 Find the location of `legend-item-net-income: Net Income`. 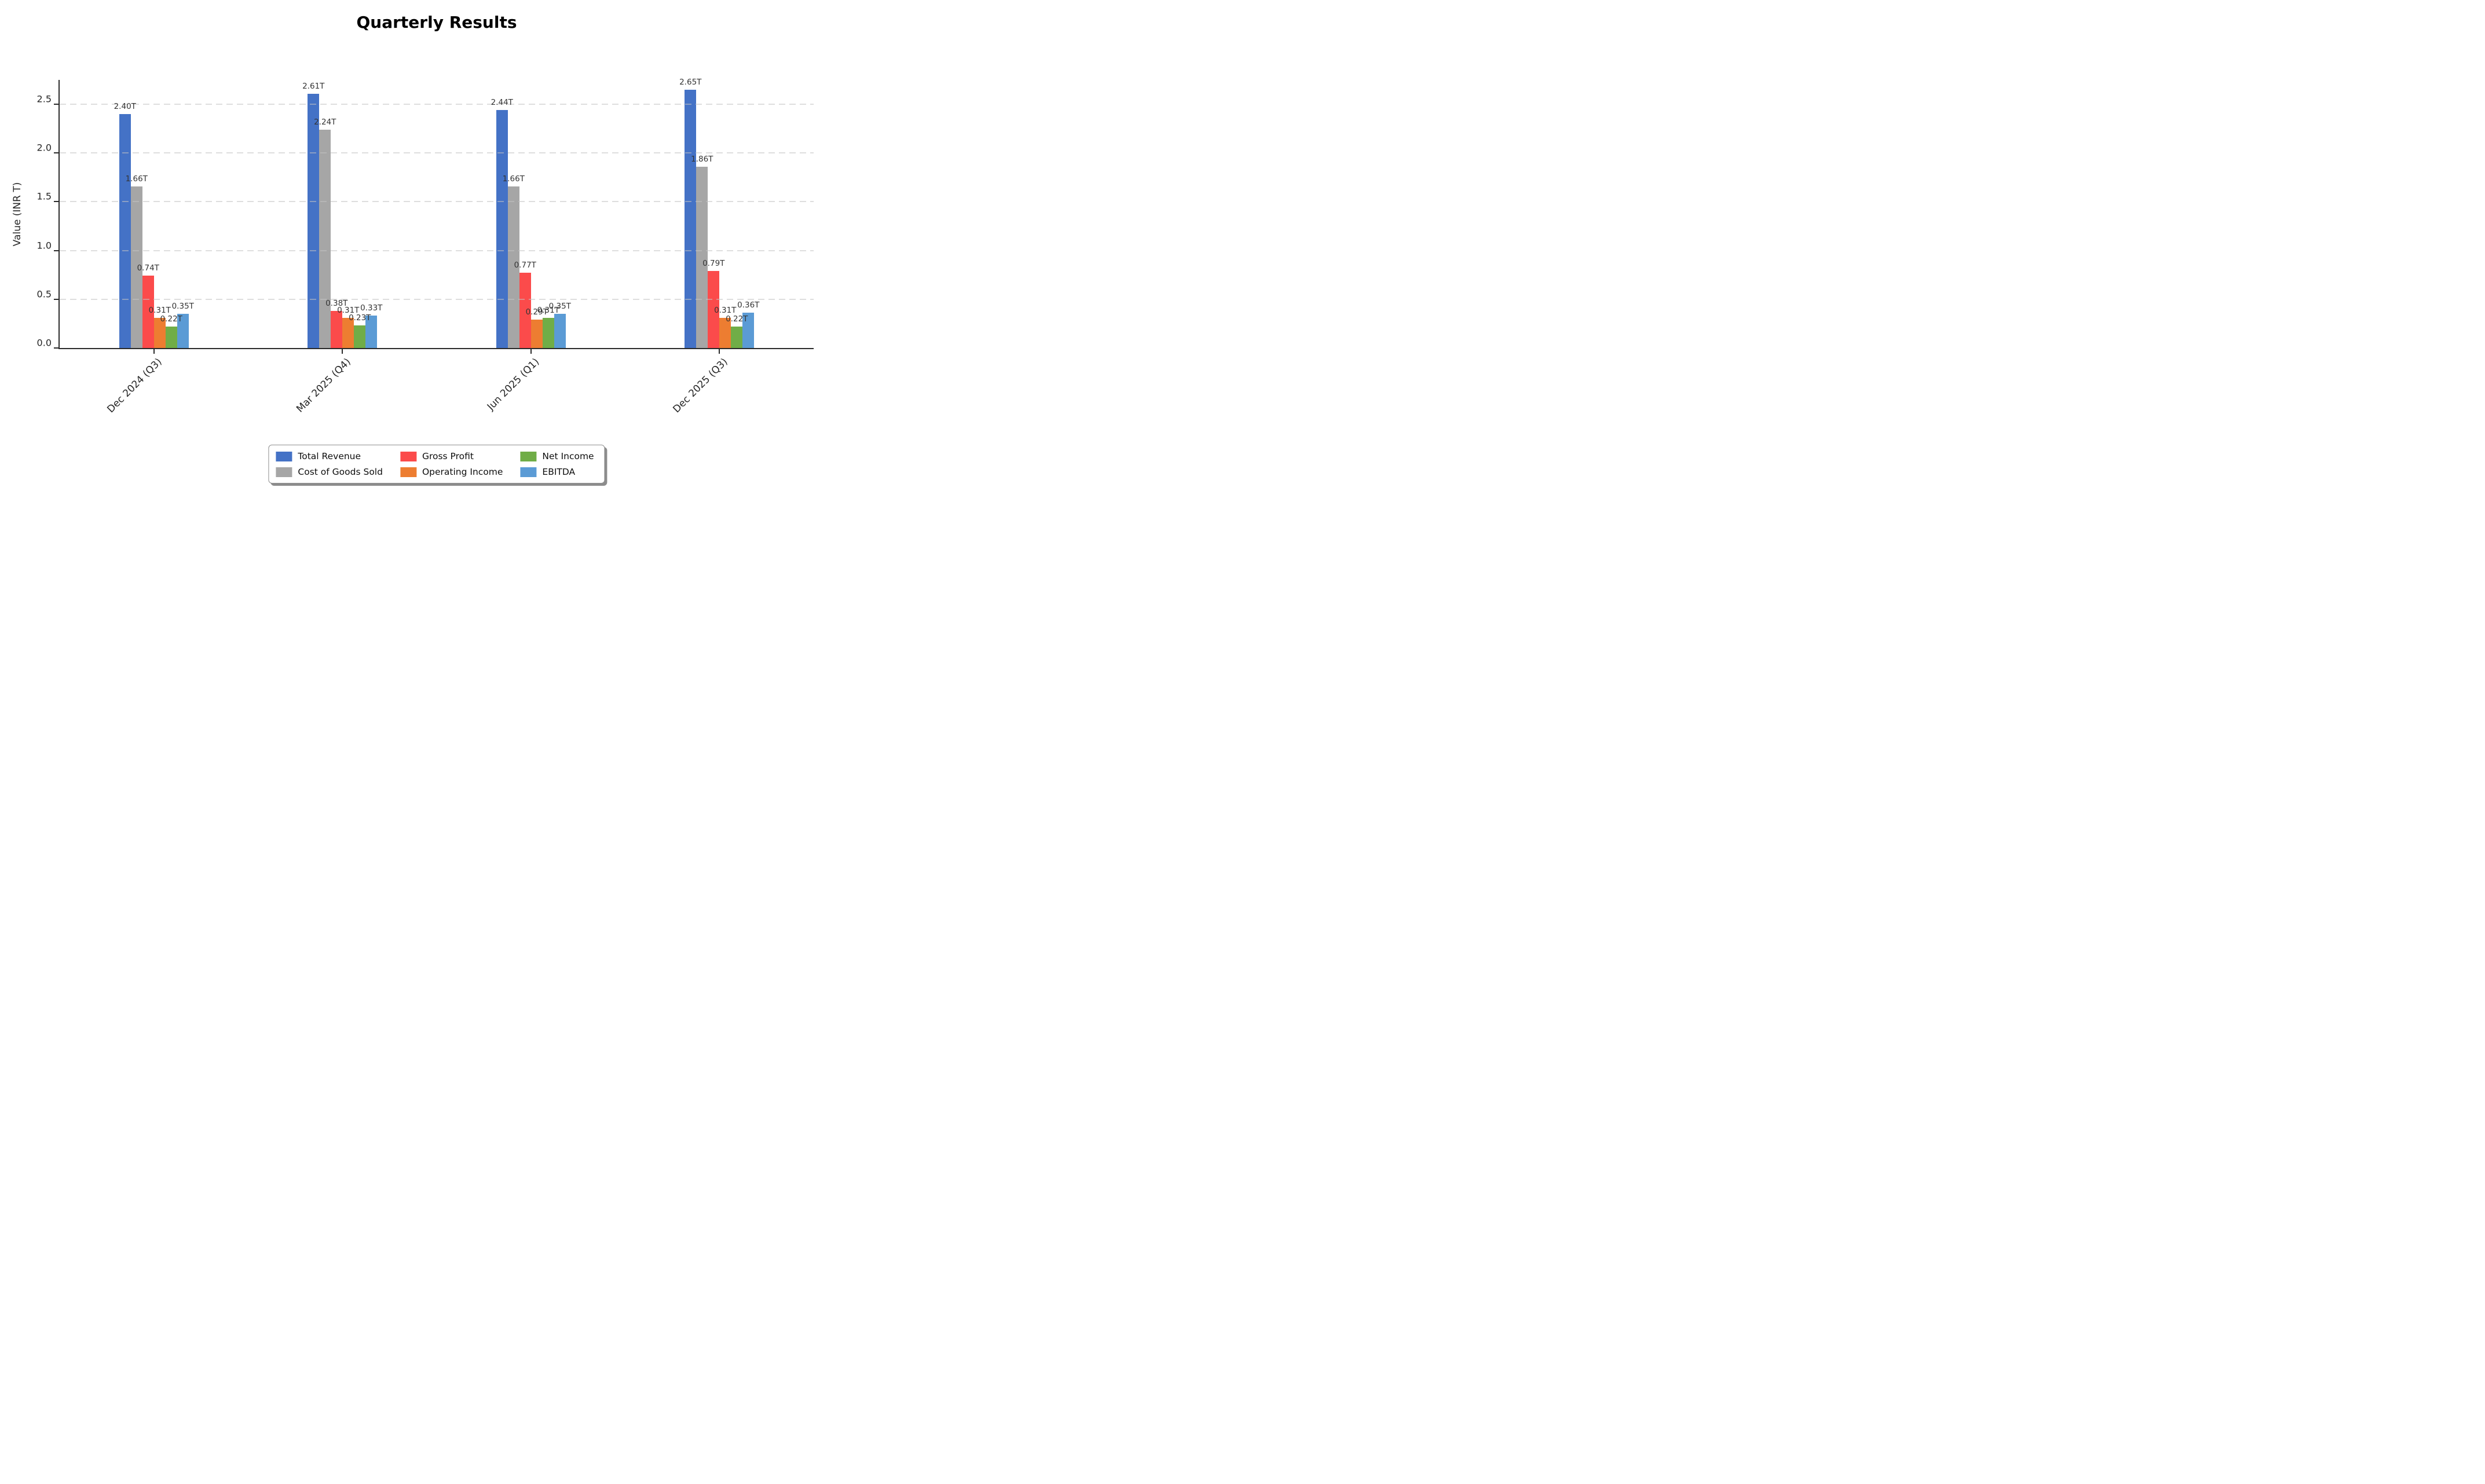

legend-item-net-income: Net Income is located at coordinates (557, 456).